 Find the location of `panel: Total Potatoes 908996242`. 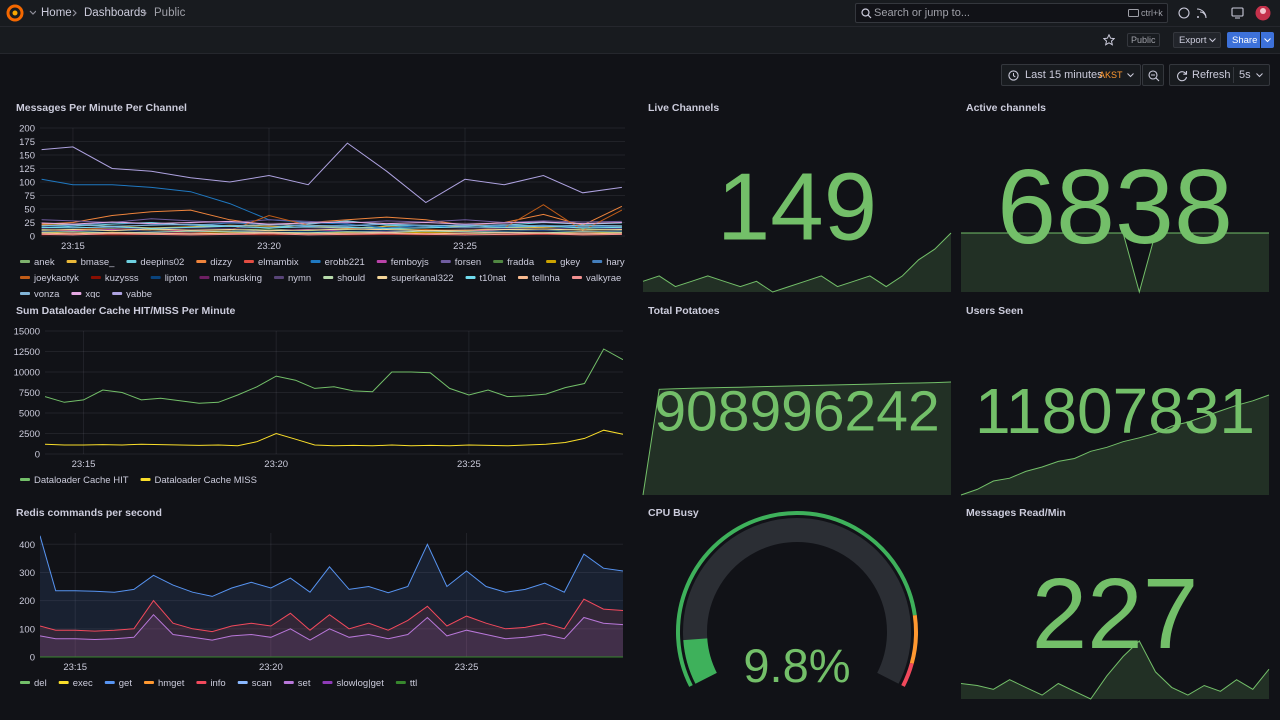

panel: Total Potatoes 908996242 is located at coordinates (797, 397).